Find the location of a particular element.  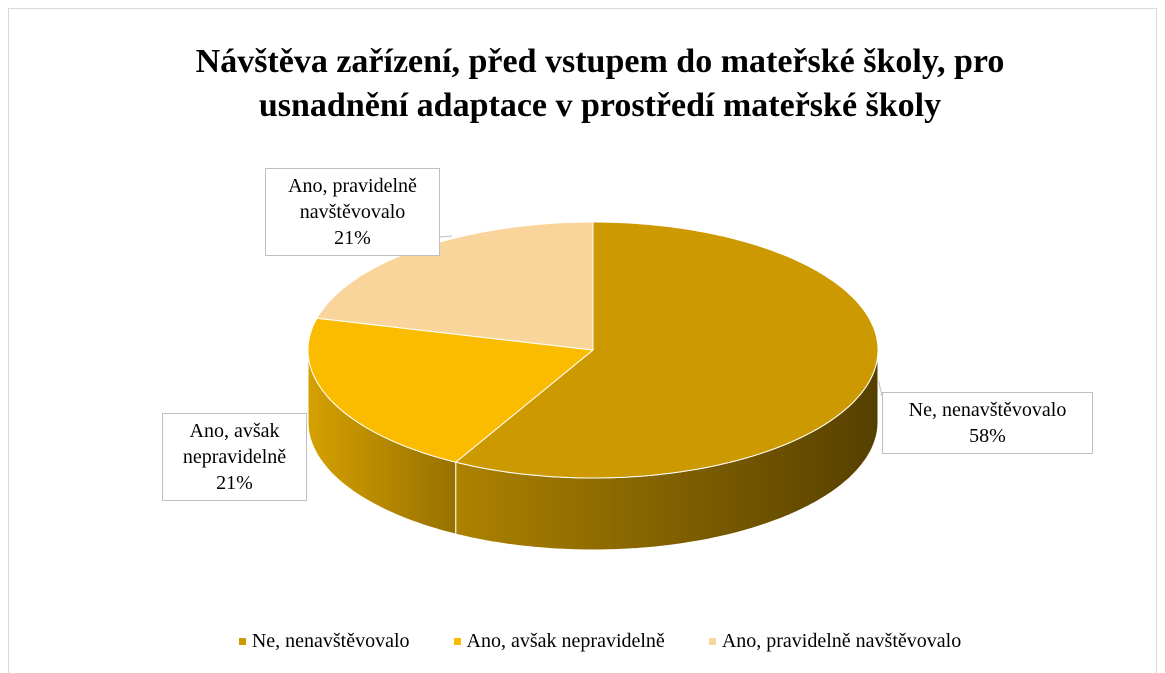

leader-line is located at coordinates (446, 236).